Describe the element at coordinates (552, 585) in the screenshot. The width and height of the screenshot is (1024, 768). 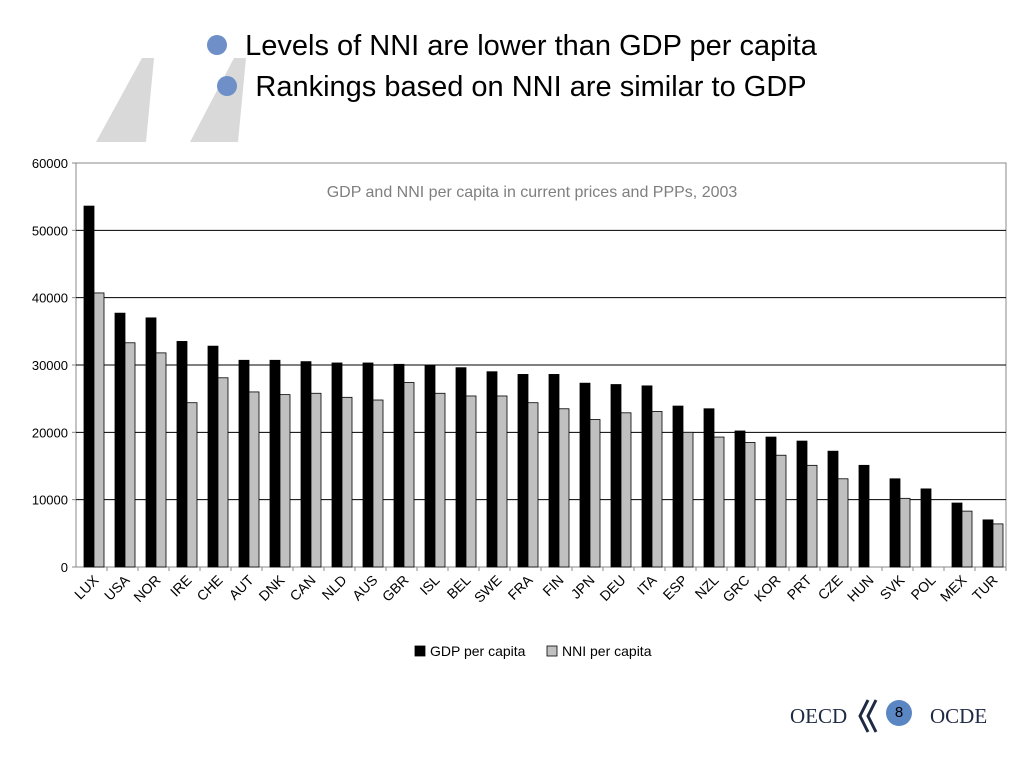
I see `x-tick-label: FIN` at that location.